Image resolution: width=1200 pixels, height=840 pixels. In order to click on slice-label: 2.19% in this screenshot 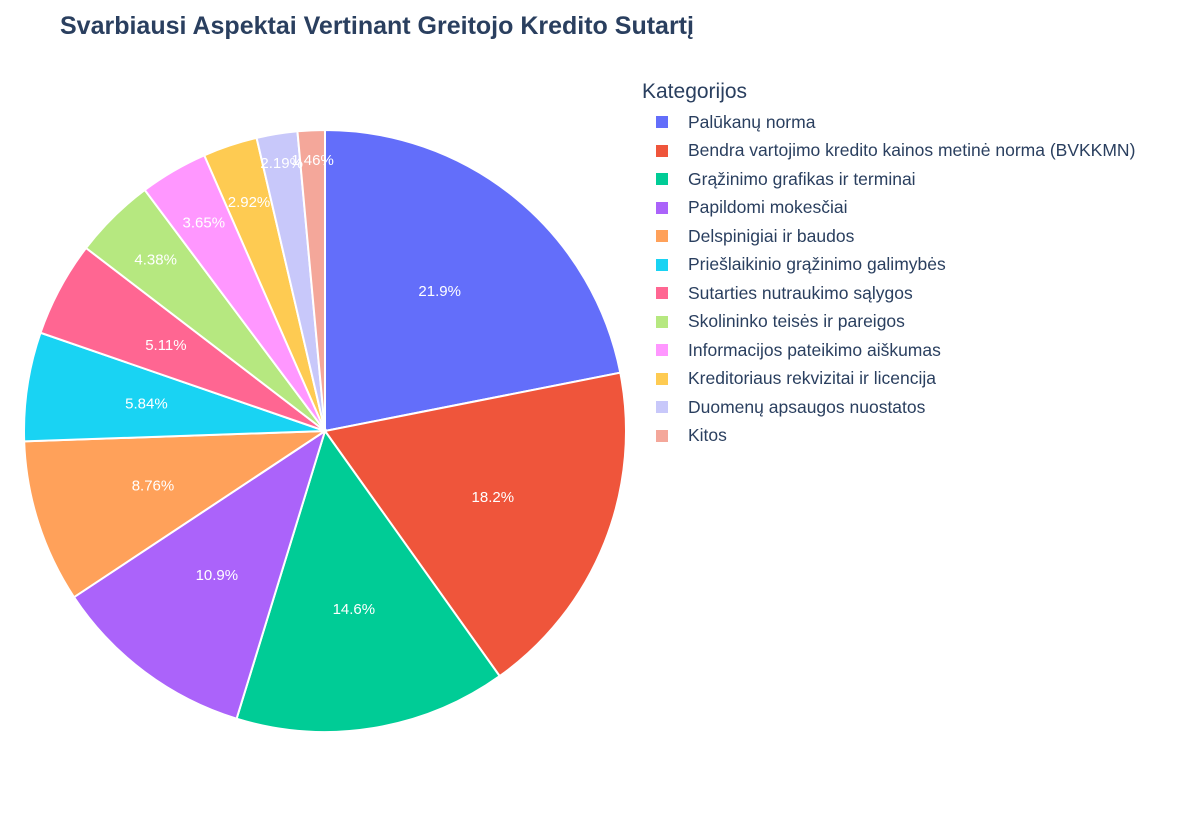, I will do `click(281, 163)`.